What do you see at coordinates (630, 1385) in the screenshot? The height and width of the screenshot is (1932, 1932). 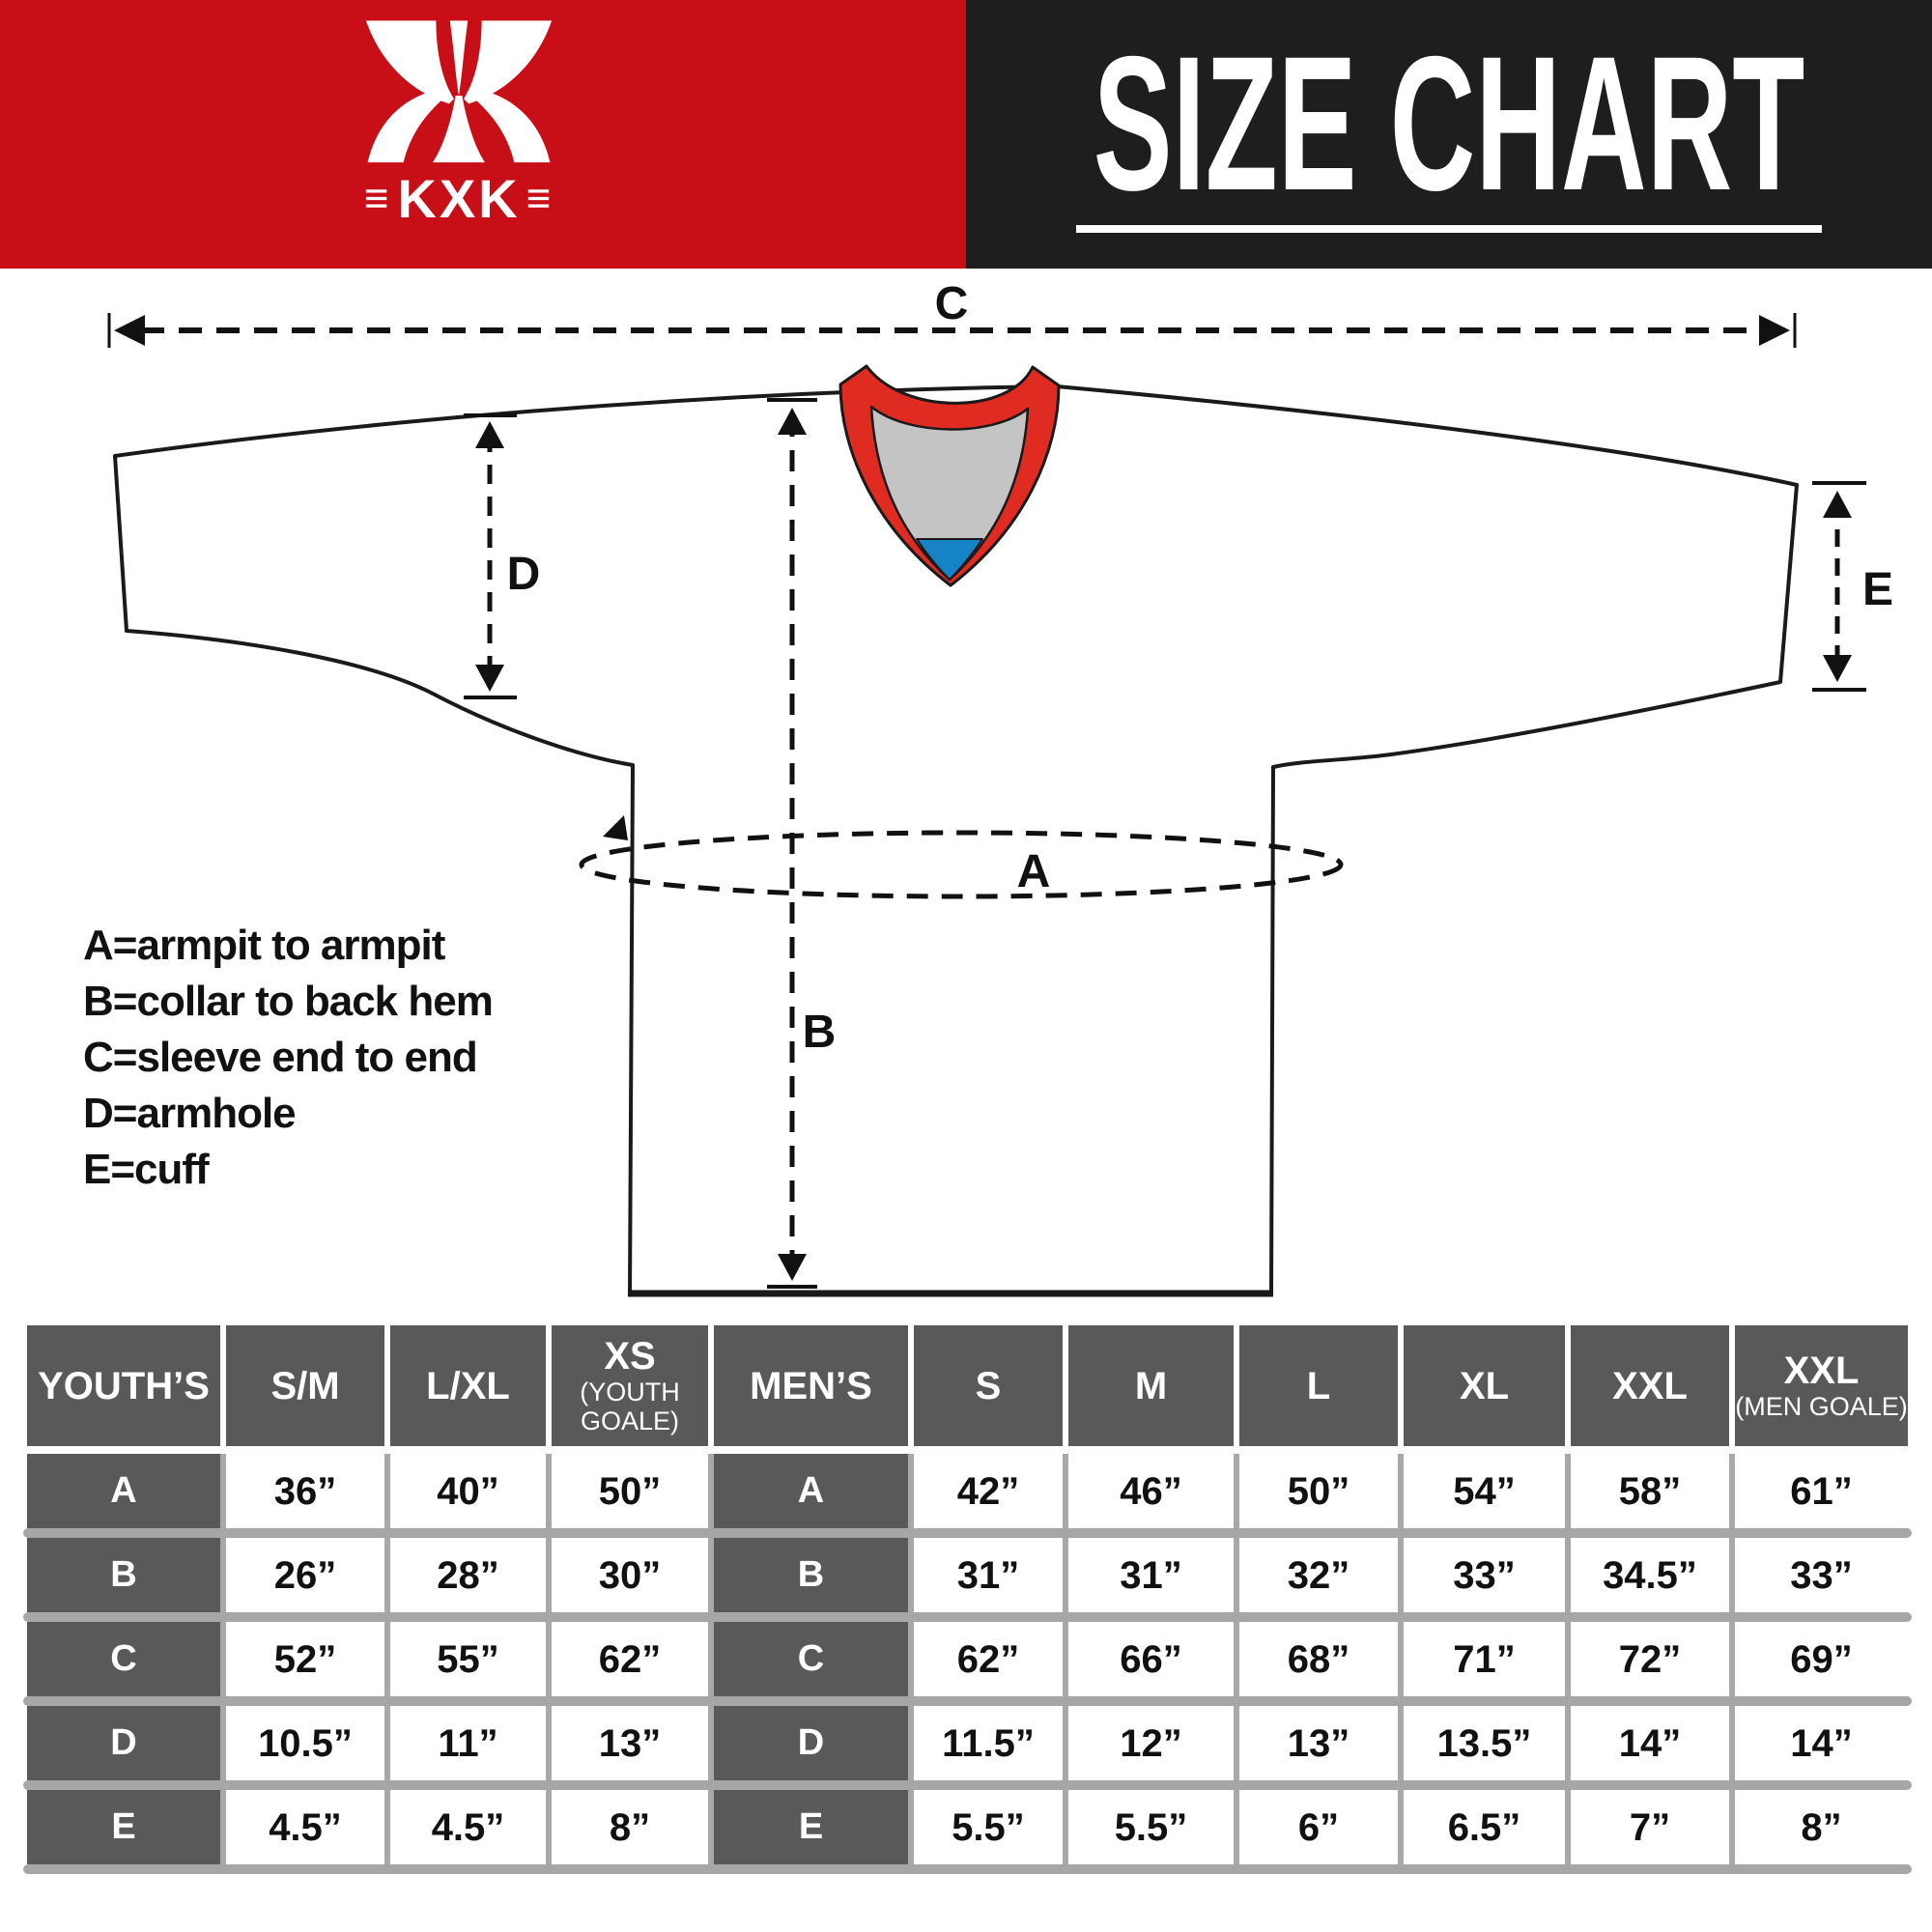 I see `table-size-header: XS (YOUTH GOALE)` at bounding box center [630, 1385].